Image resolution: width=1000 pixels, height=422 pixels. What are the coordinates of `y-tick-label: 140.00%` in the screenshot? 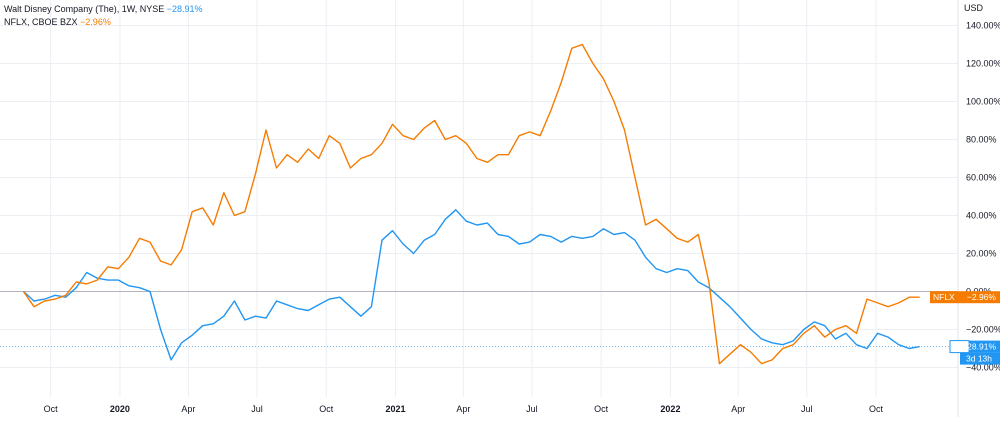 It's located at (983, 26).